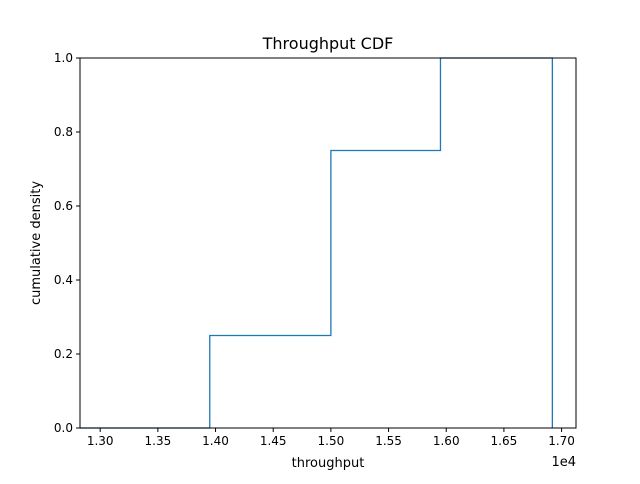 Image resolution: width=640 pixels, height=484 pixels. What do you see at coordinates (328, 43) in the screenshot?
I see `chart-title: Throughput CDF` at bounding box center [328, 43].